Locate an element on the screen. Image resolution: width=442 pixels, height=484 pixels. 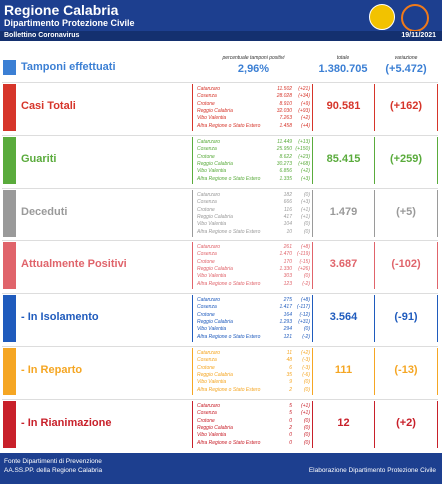
province-value: 8.910 is located at coordinates (285, 103).